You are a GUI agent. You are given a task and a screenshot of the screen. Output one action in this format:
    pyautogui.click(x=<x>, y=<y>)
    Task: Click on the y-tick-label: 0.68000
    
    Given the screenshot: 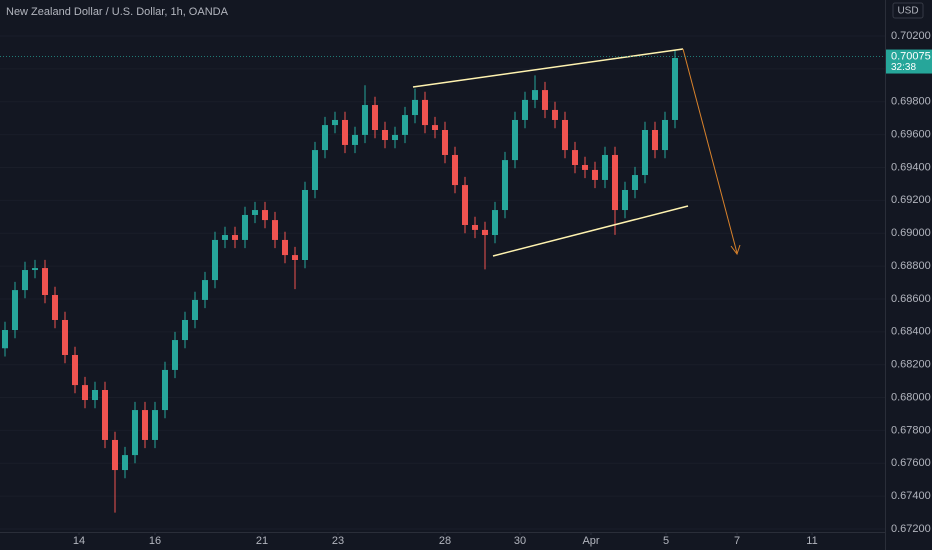 What is the action you would take?
    pyautogui.click(x=911, y=397)
    